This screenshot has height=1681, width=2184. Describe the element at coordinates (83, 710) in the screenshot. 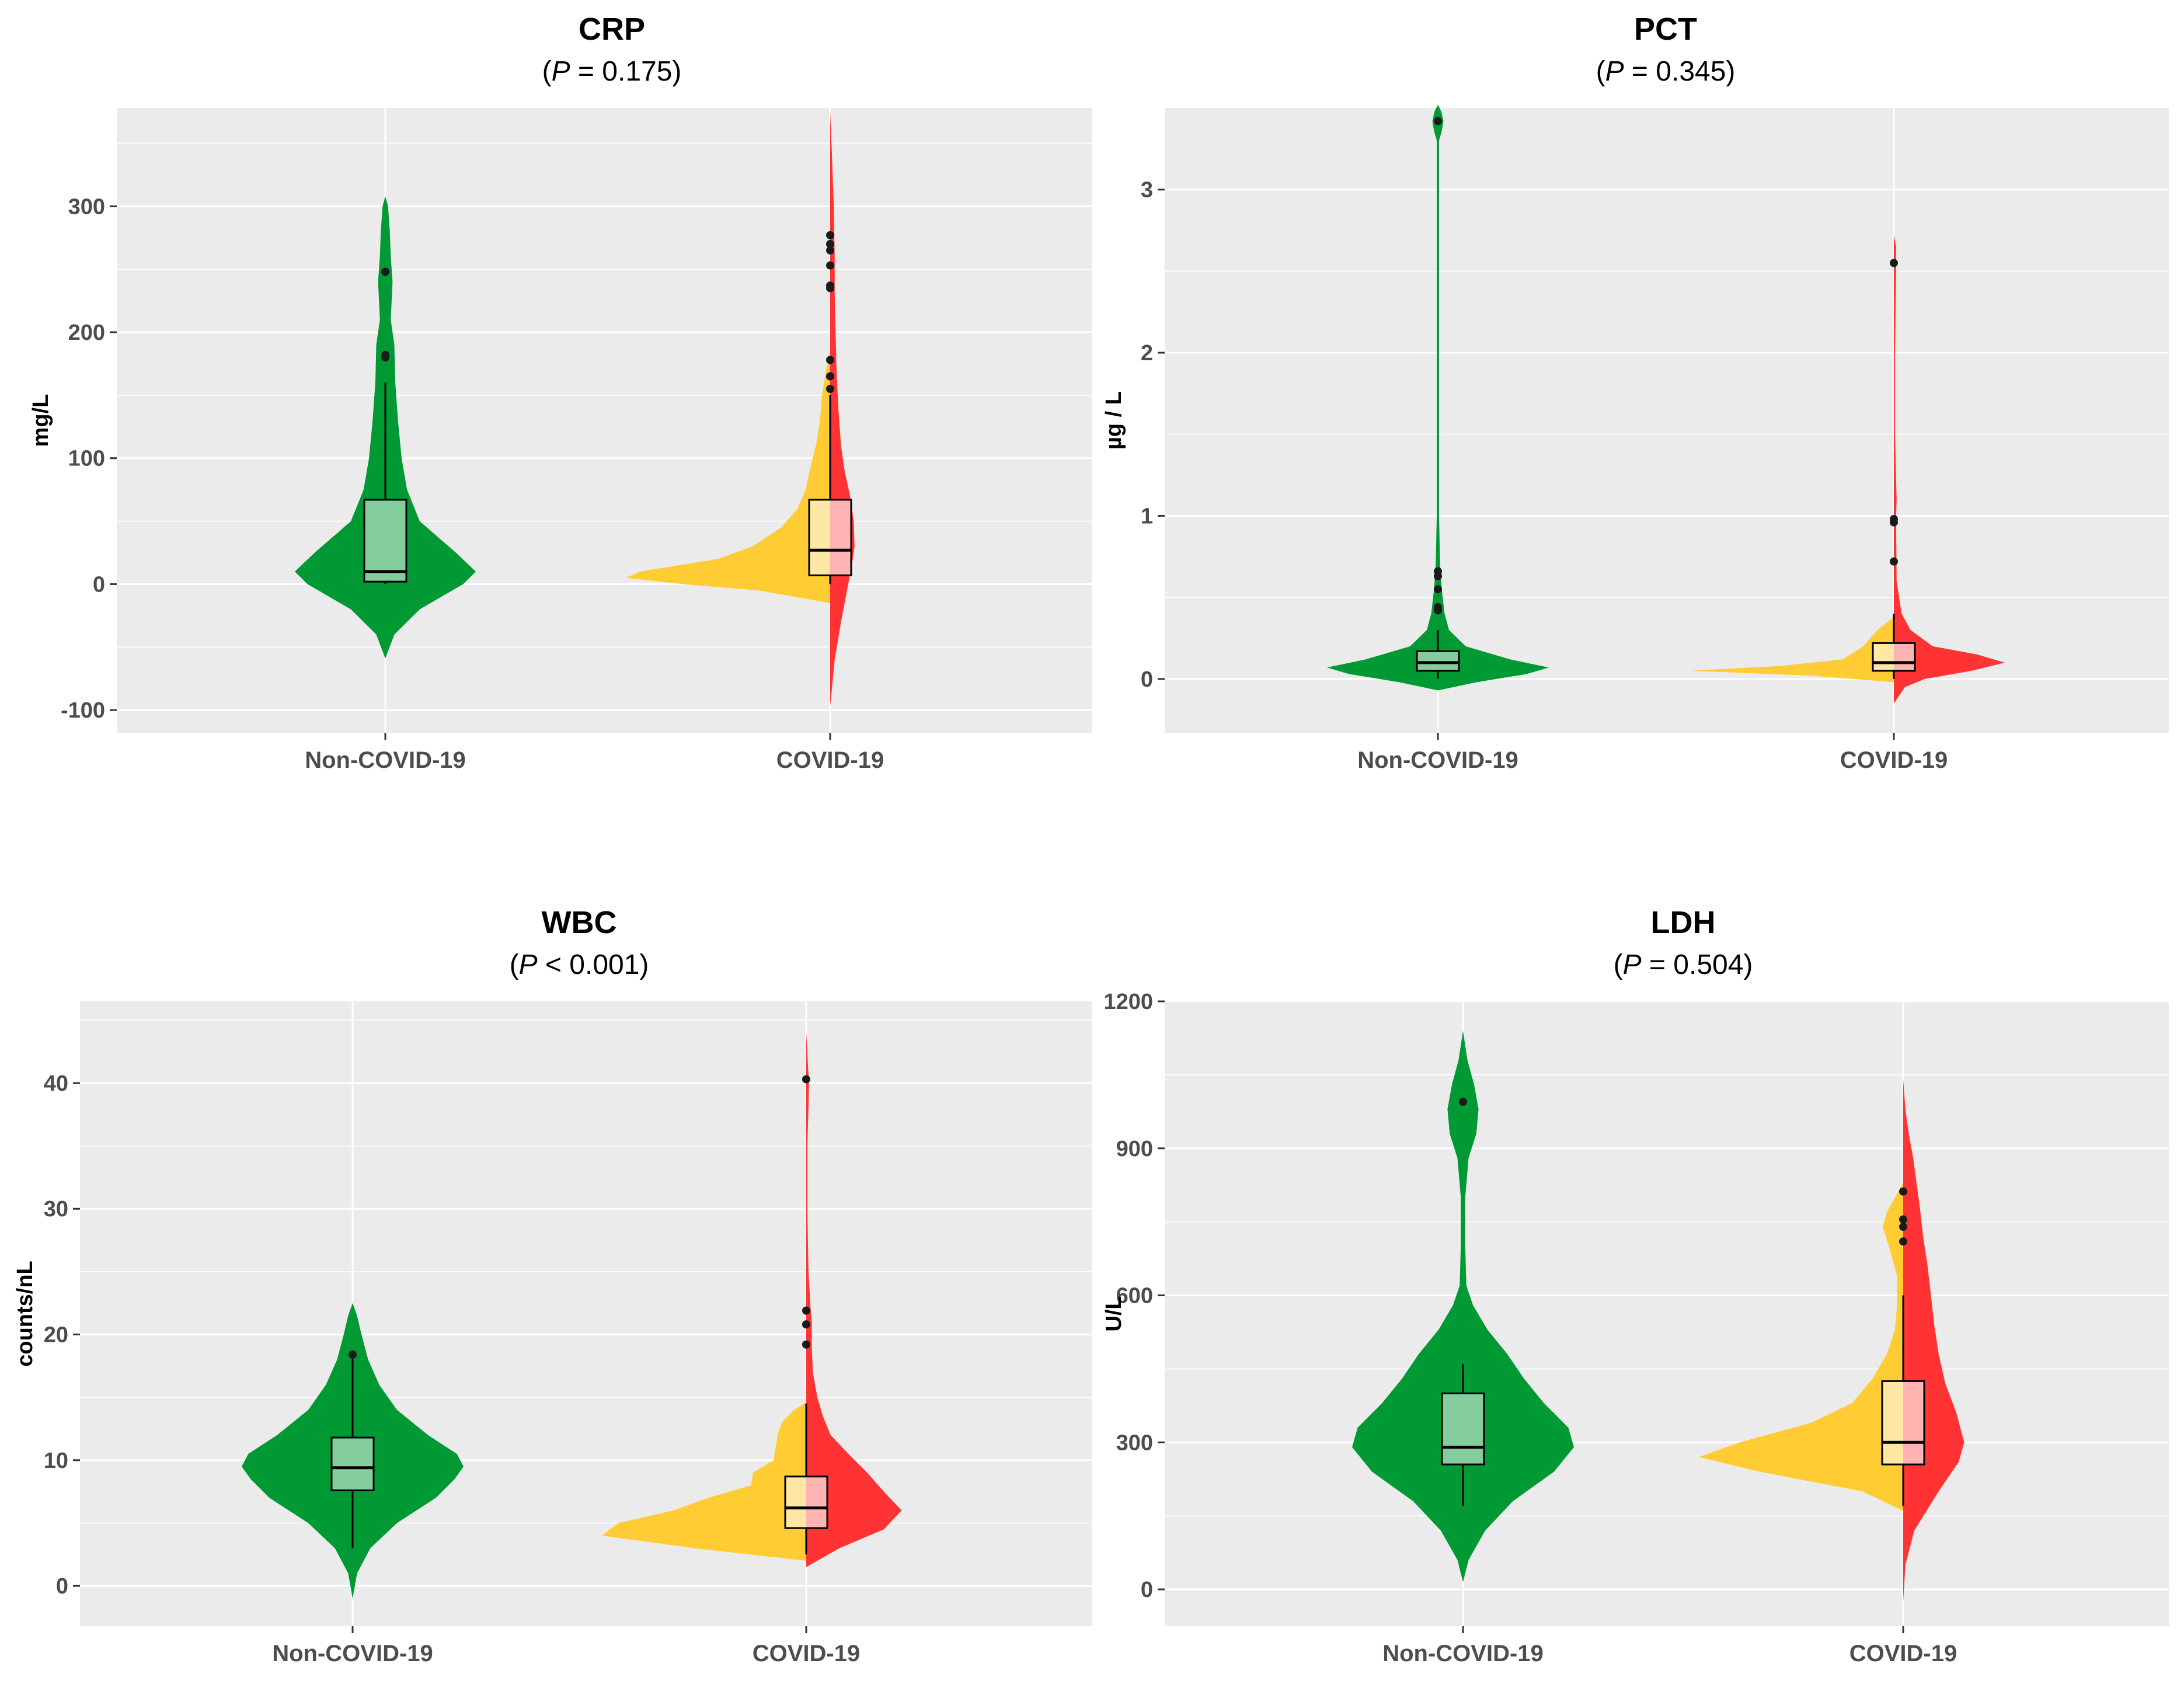

I see `y-tick-label: -100` at that location.